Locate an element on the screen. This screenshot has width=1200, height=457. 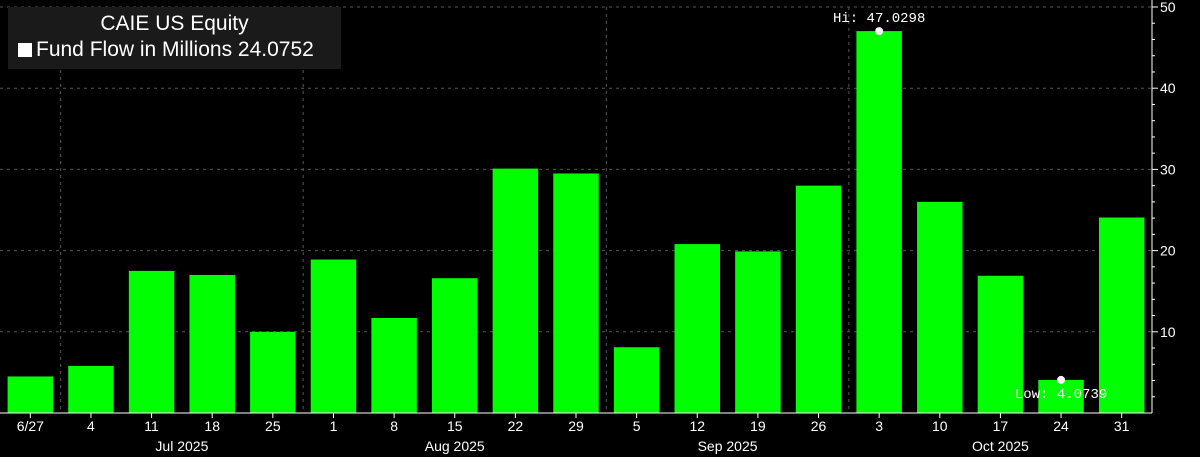
x-tick-label: 12 is located at coordinates (697, 426).